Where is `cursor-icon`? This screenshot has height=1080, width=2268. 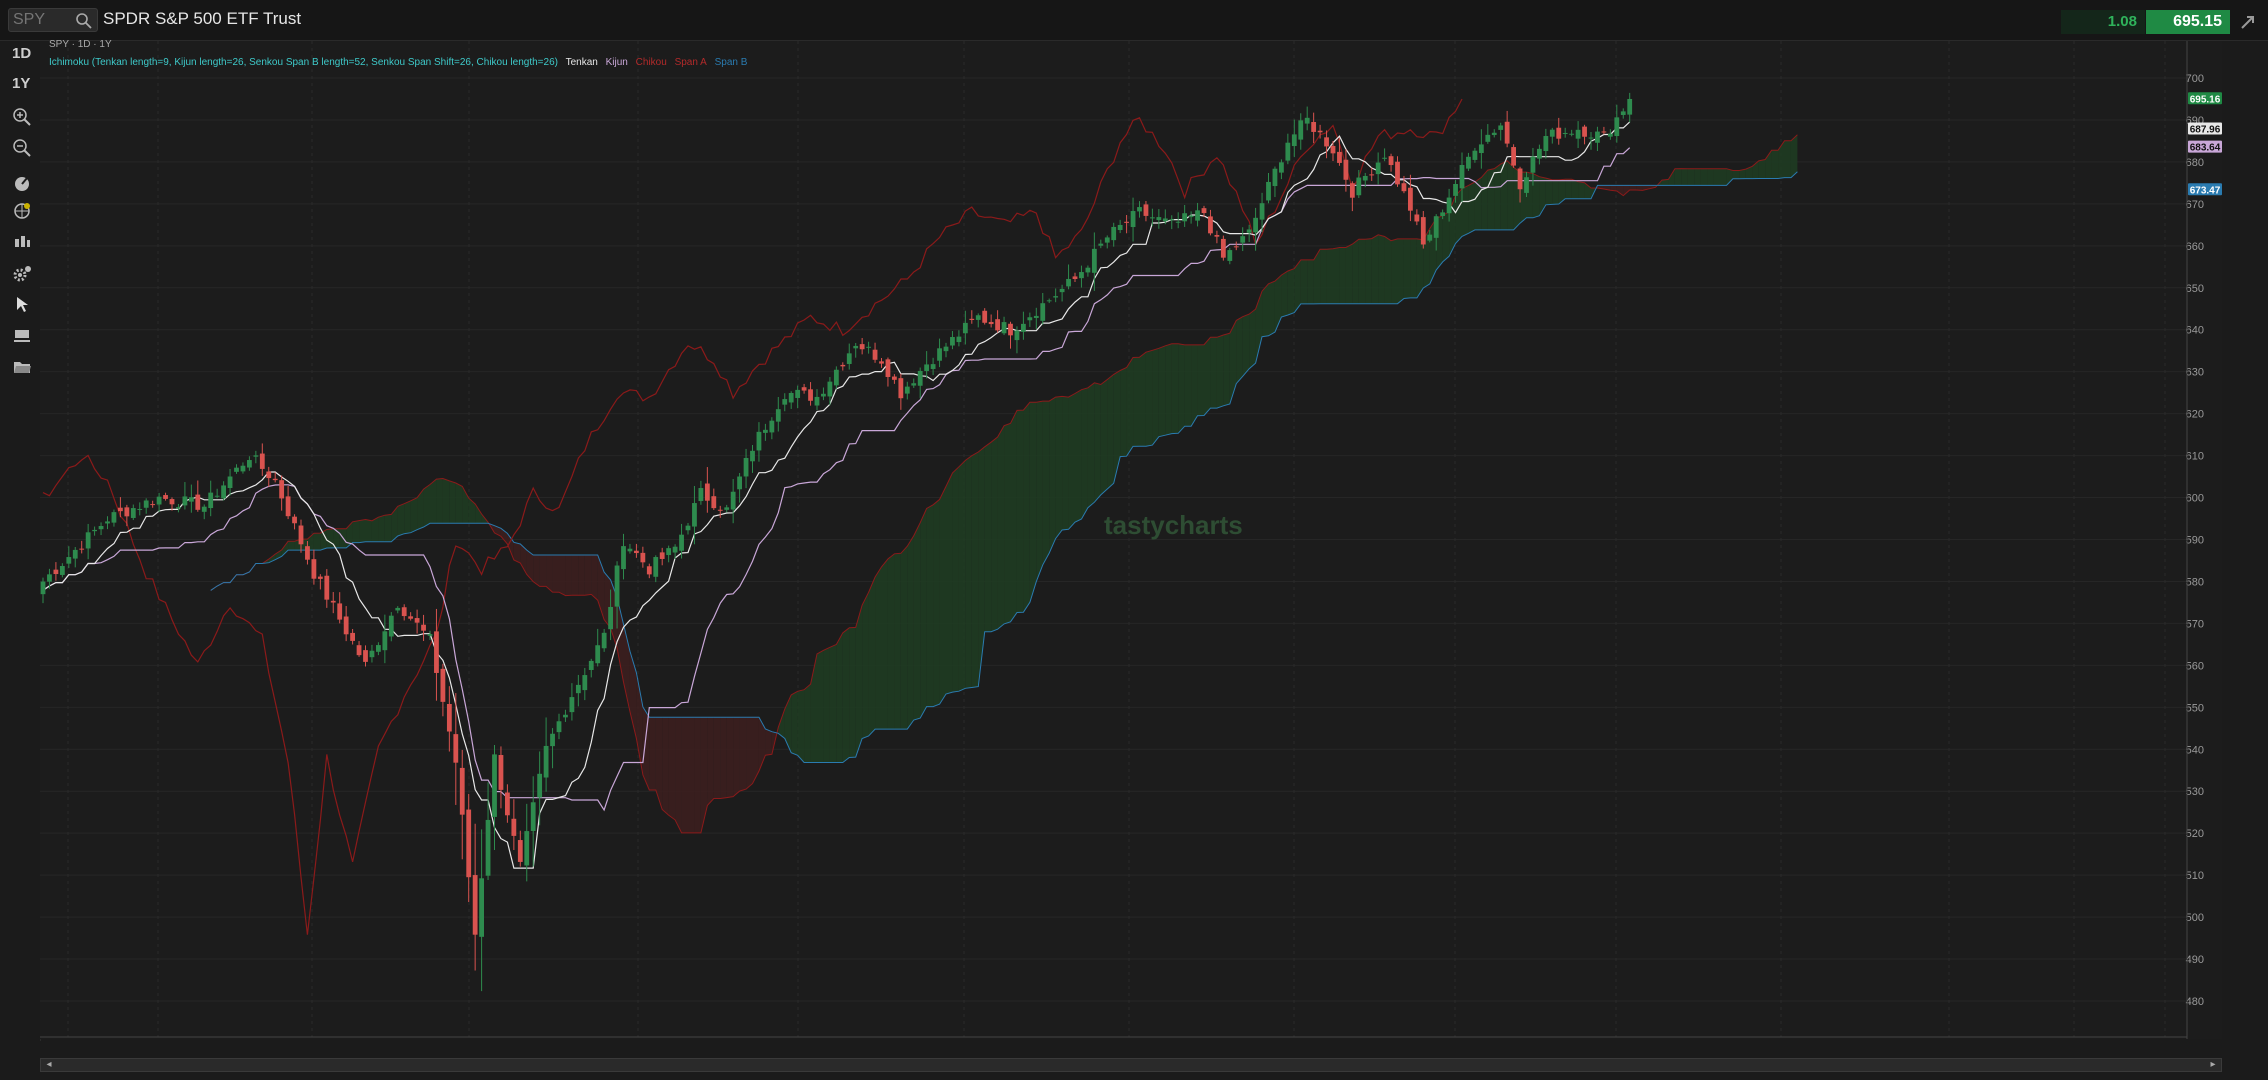 cursor-icon is located at coordinates (22, 304).